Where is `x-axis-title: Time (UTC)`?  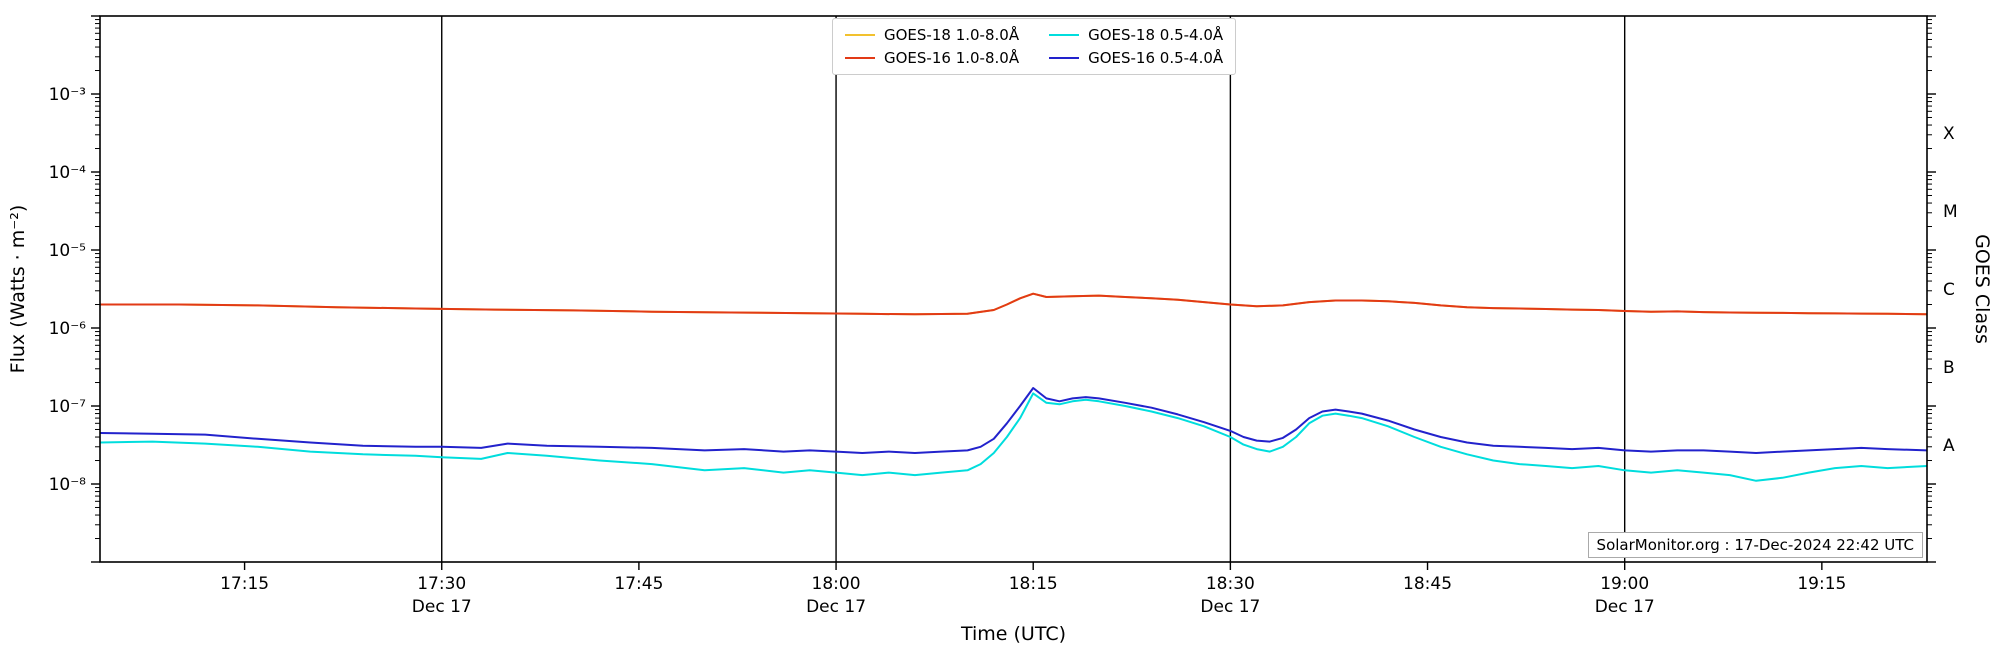
x-axis-title: Time (UTC) is located at coordinates (1013, 634).